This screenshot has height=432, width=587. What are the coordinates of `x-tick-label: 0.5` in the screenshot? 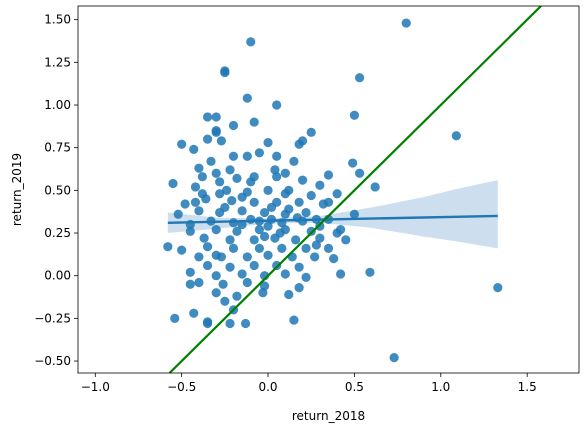 It's located at (354, 387).